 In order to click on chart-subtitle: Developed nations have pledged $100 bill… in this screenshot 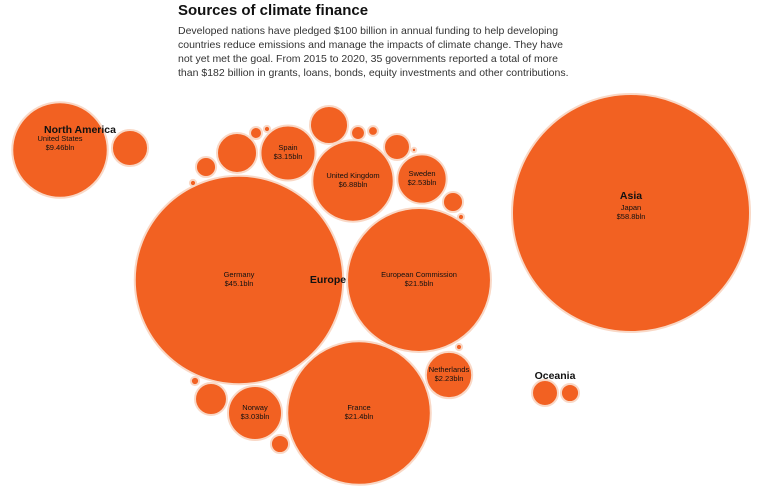, I will do `click(373, 52)`.